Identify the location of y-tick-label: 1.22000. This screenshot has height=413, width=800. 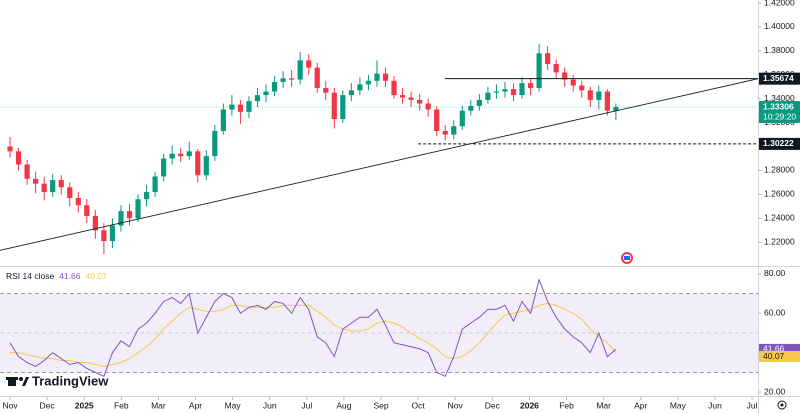
(779, 242).